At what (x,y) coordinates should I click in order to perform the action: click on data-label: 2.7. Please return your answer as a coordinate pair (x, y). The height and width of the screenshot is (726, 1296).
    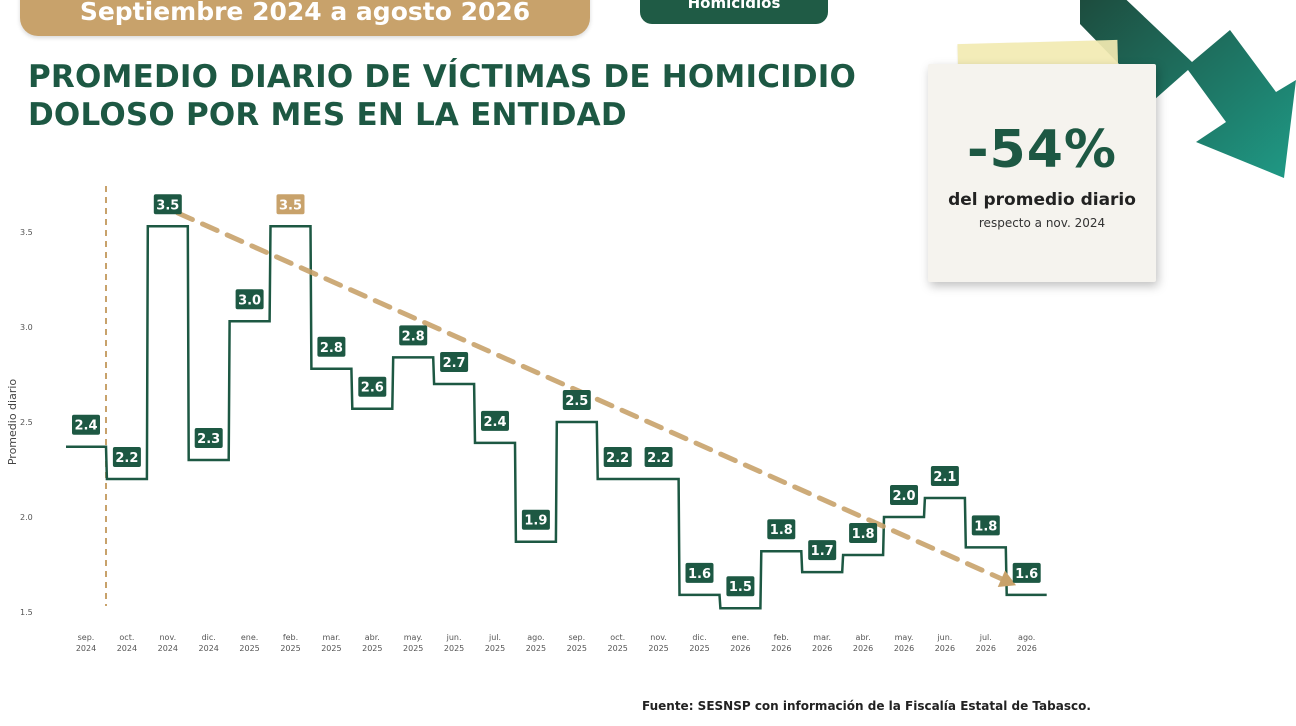
    Looking at the image, I should click on (454, 362).